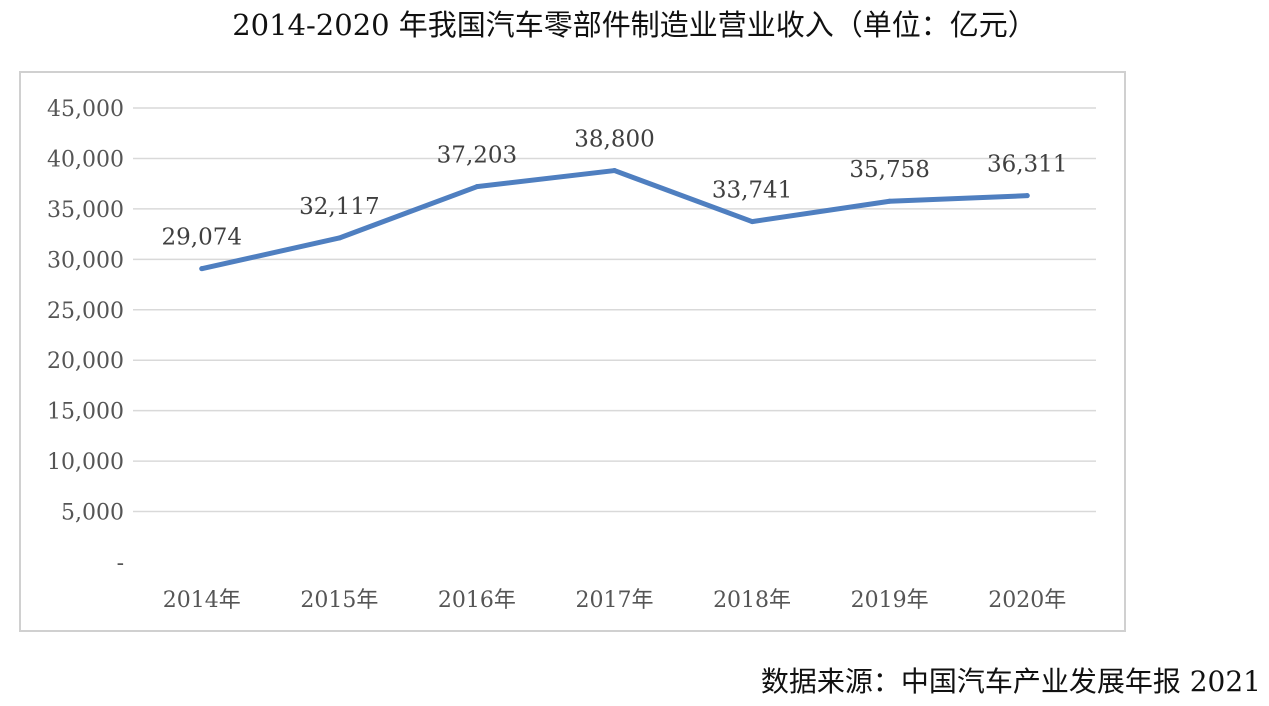 Image resolution: width=1269 pixels, height=706 pixels. I want to click on chart-title: 2014-2020 年我国汽车零部件制造业营业收入（单位：亿元）, so click(634, 25).